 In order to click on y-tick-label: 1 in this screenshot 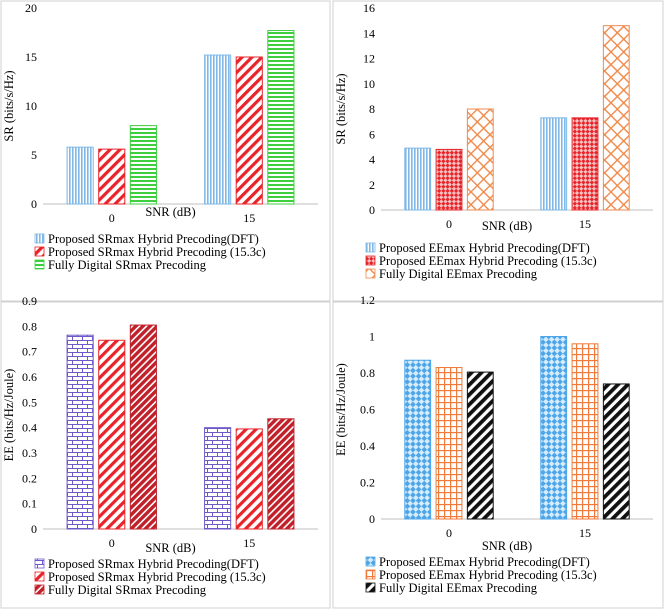, I will do `click(372, 337)`.